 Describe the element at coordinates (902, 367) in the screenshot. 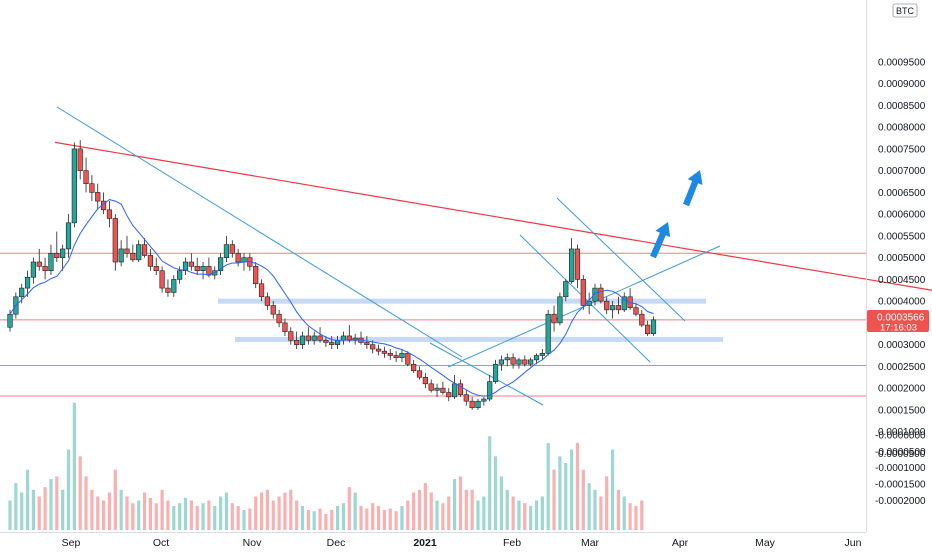

I see `price-tick-label: 0.0002500` at that location.